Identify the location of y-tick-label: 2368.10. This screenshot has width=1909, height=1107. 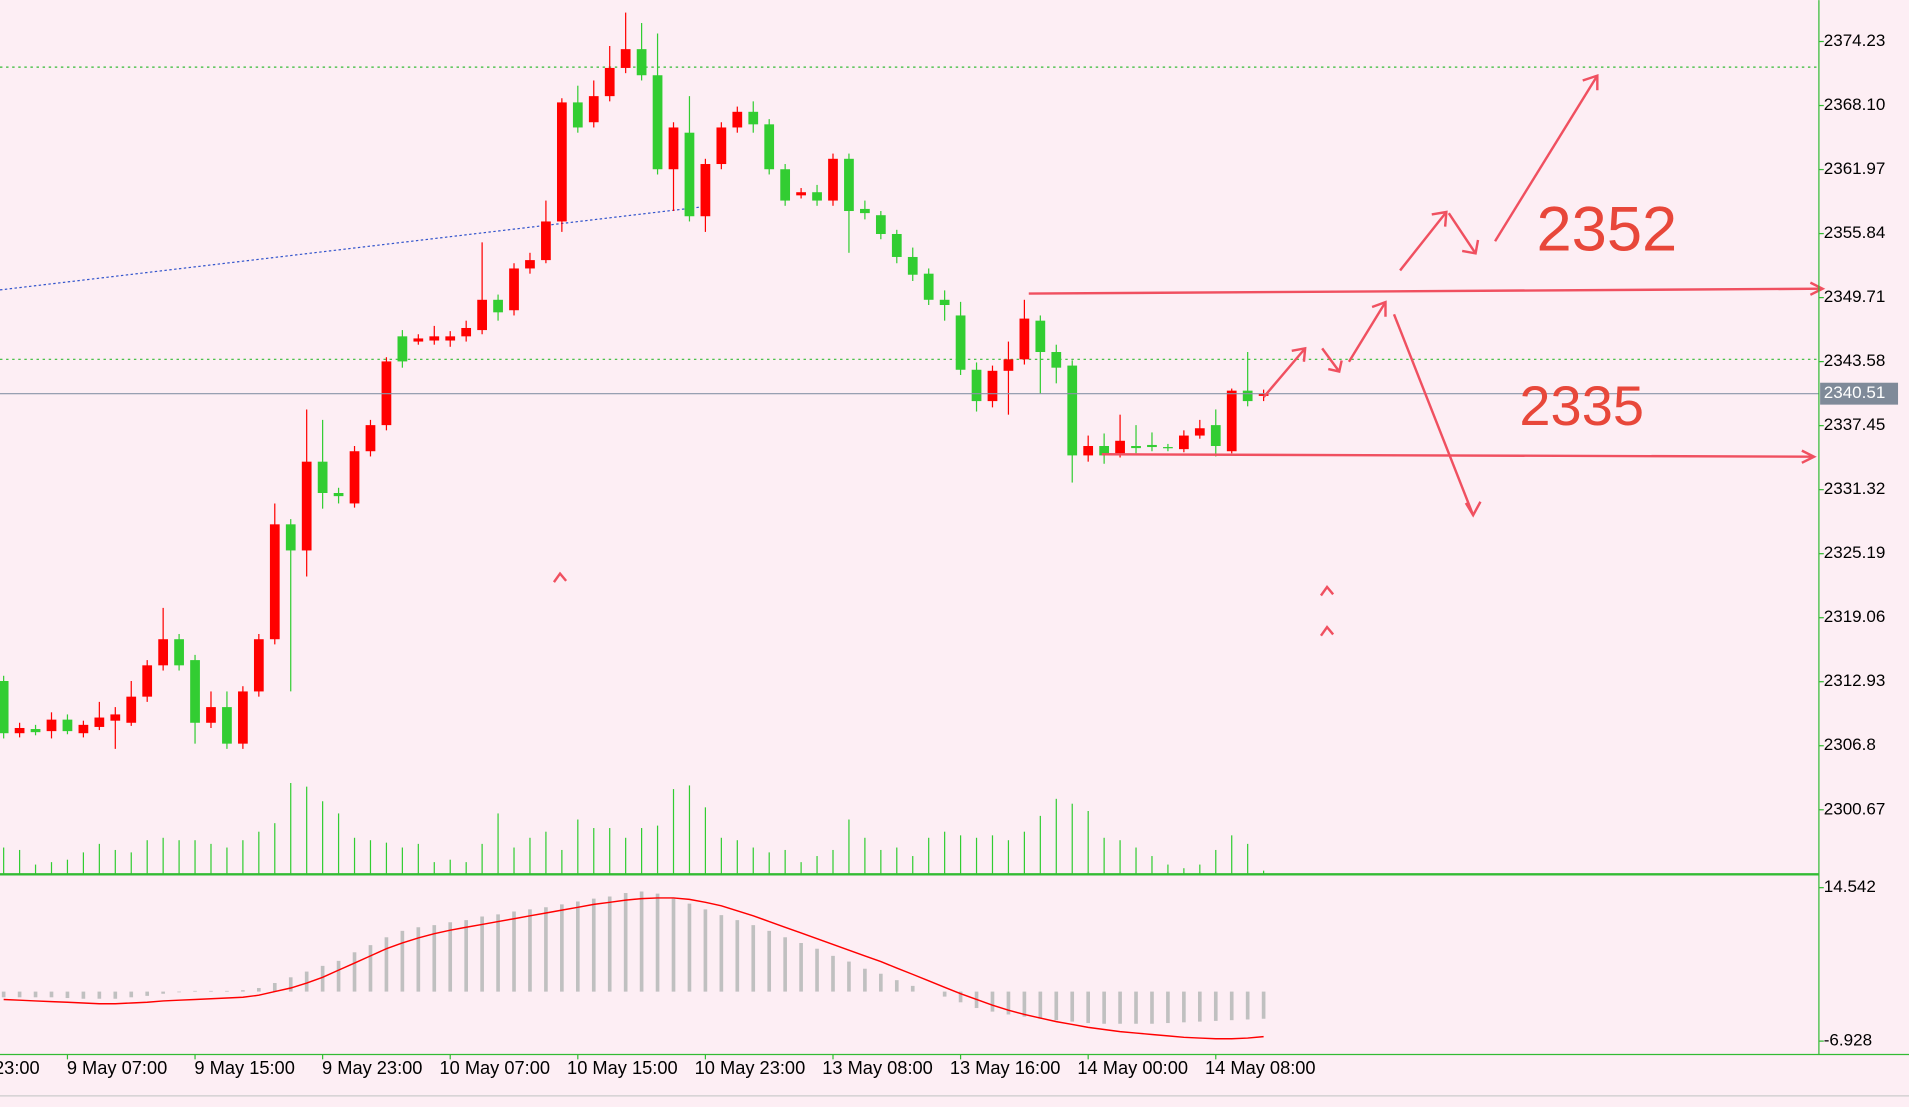
(1855, 104).